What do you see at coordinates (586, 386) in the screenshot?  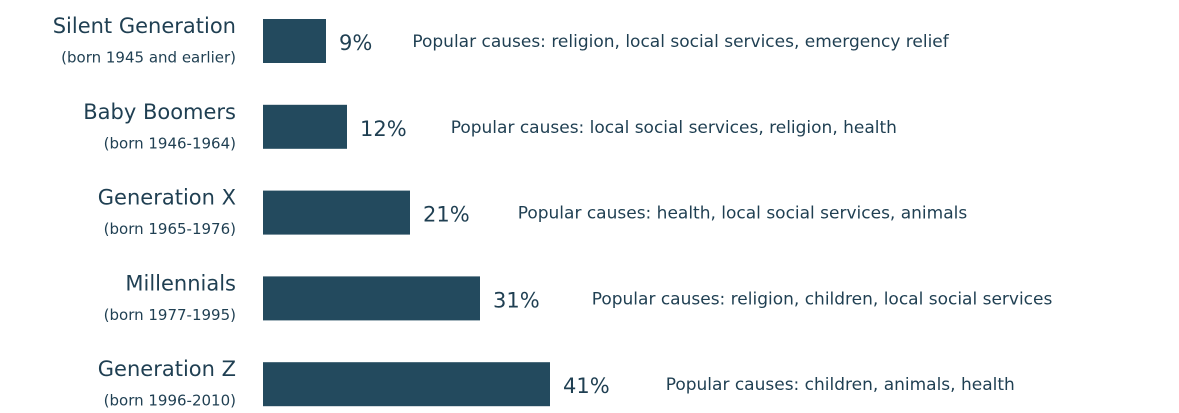 I see `value-label: 41%` at bounding box center [586, 386].